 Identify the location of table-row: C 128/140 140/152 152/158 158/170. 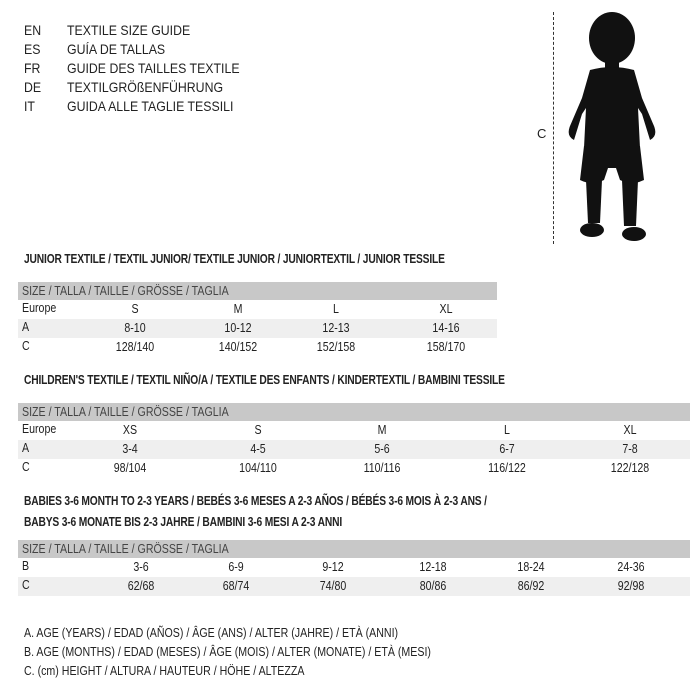
(257, 347).